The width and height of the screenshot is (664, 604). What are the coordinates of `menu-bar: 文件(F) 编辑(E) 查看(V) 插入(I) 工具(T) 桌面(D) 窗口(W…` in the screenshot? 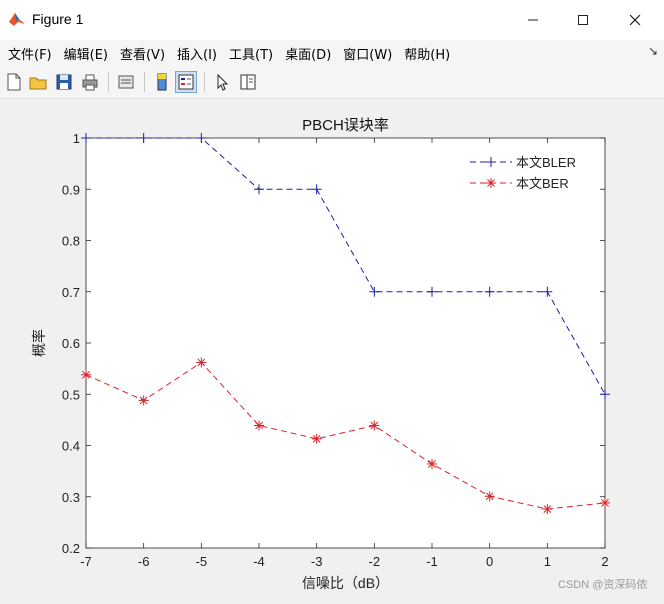 It's located at (332, 53).